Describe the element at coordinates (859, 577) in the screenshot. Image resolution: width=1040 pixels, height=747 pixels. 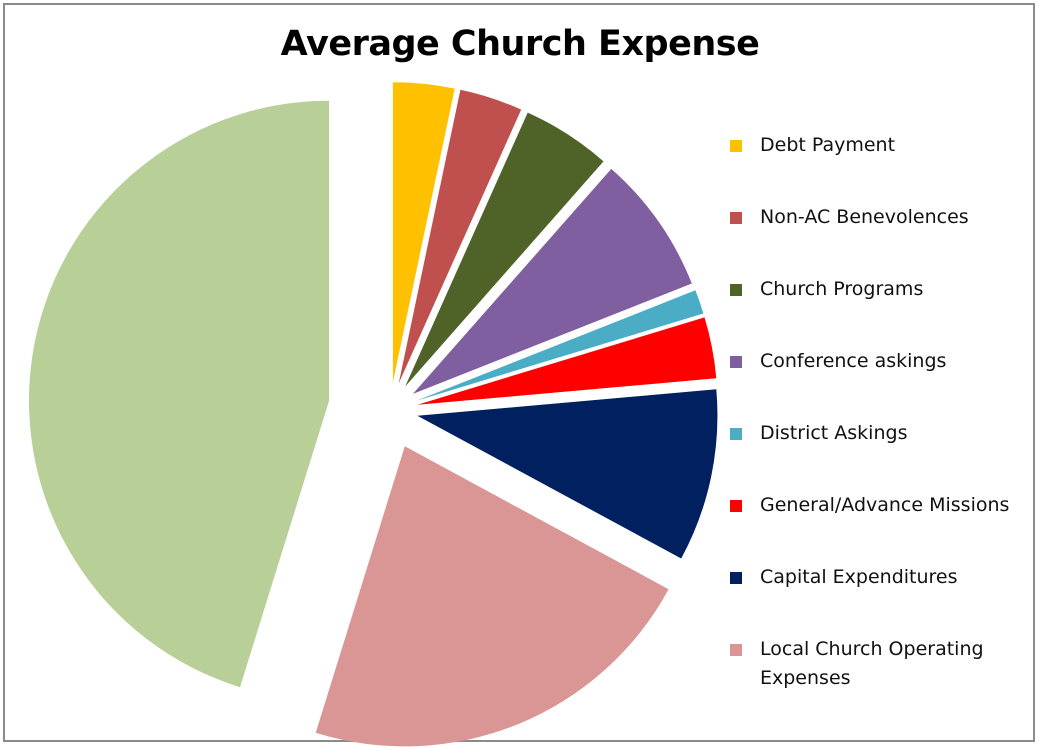
I see `legend-label: Capital Expenditures` at that location.